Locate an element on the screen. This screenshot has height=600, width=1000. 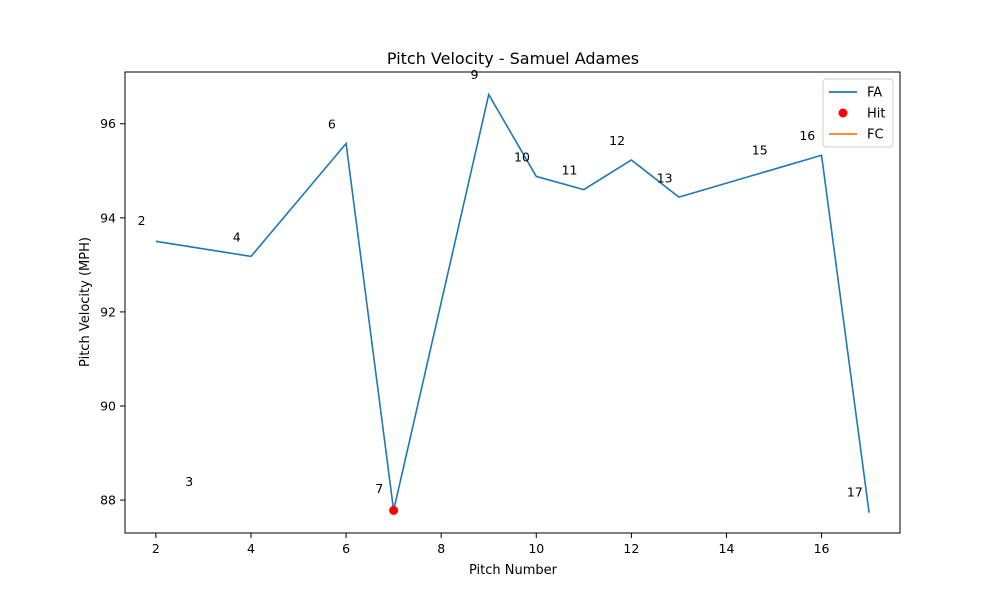
legend-label-fc: FC is located at coordinates (875, 135).